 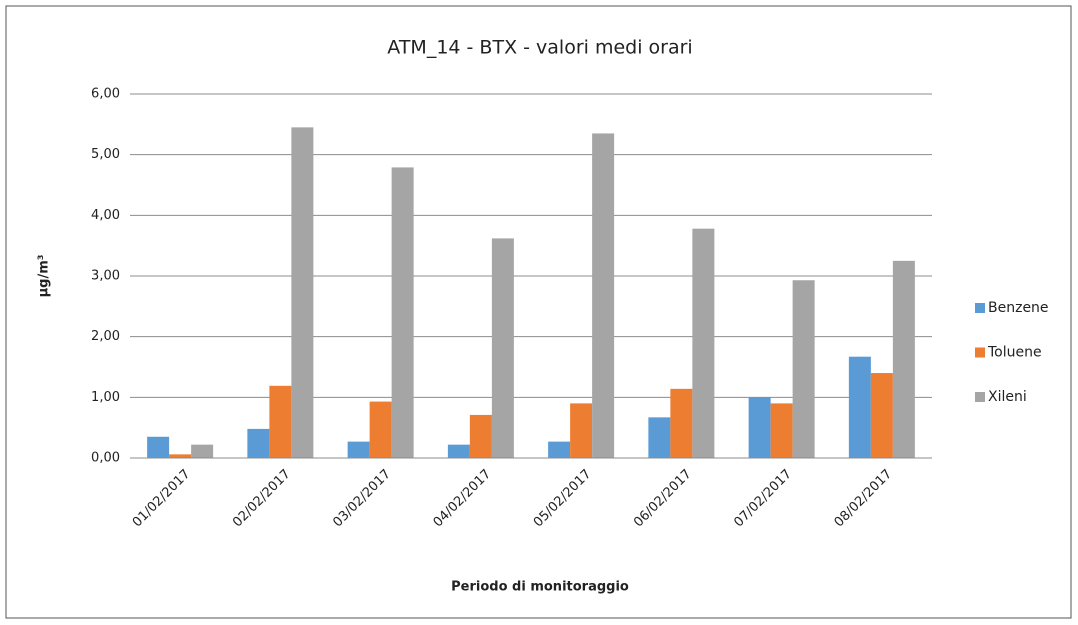 What do you see at coordinates (105, 458) in the screenshot?
I see `y-tick-label: 0,00` at bounding box center [105, 458].